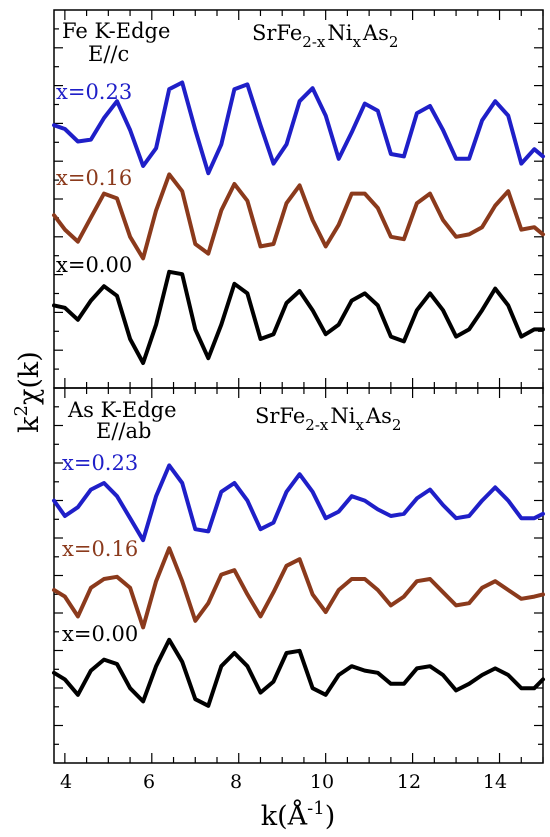  Describe the element at coordinates (495, 782) in the screenshot. I see `x-tick-label-14: 14` at that location.